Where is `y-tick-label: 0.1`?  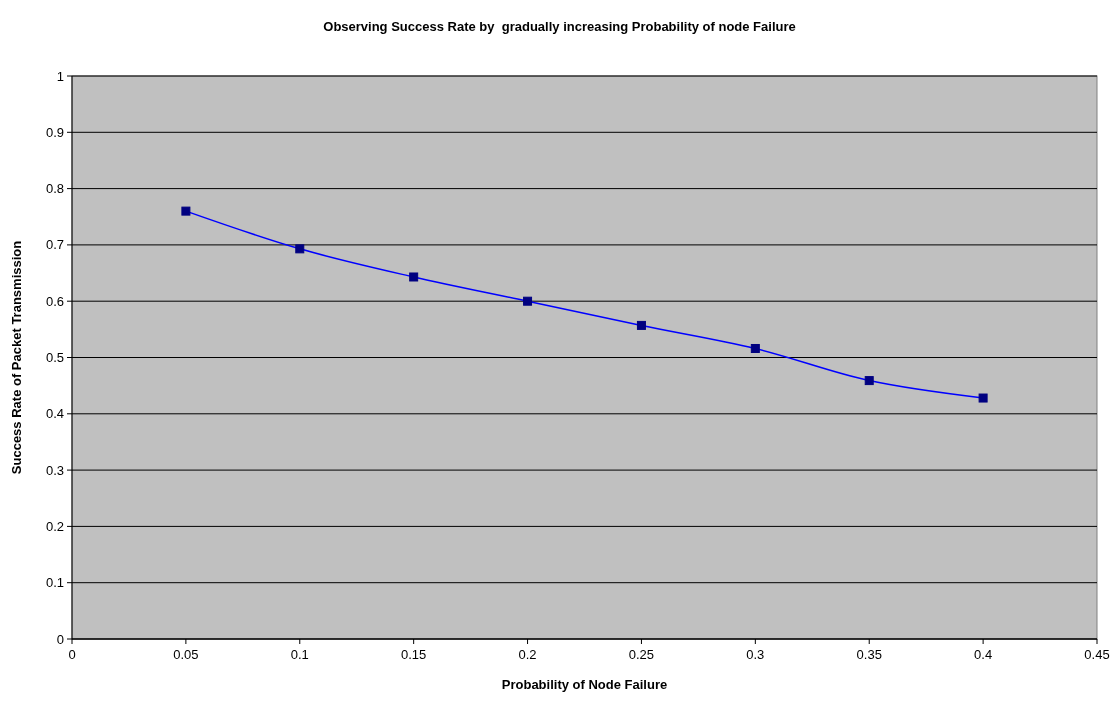
y-tick-label: 0.1 is located at coordinates (54, 583).